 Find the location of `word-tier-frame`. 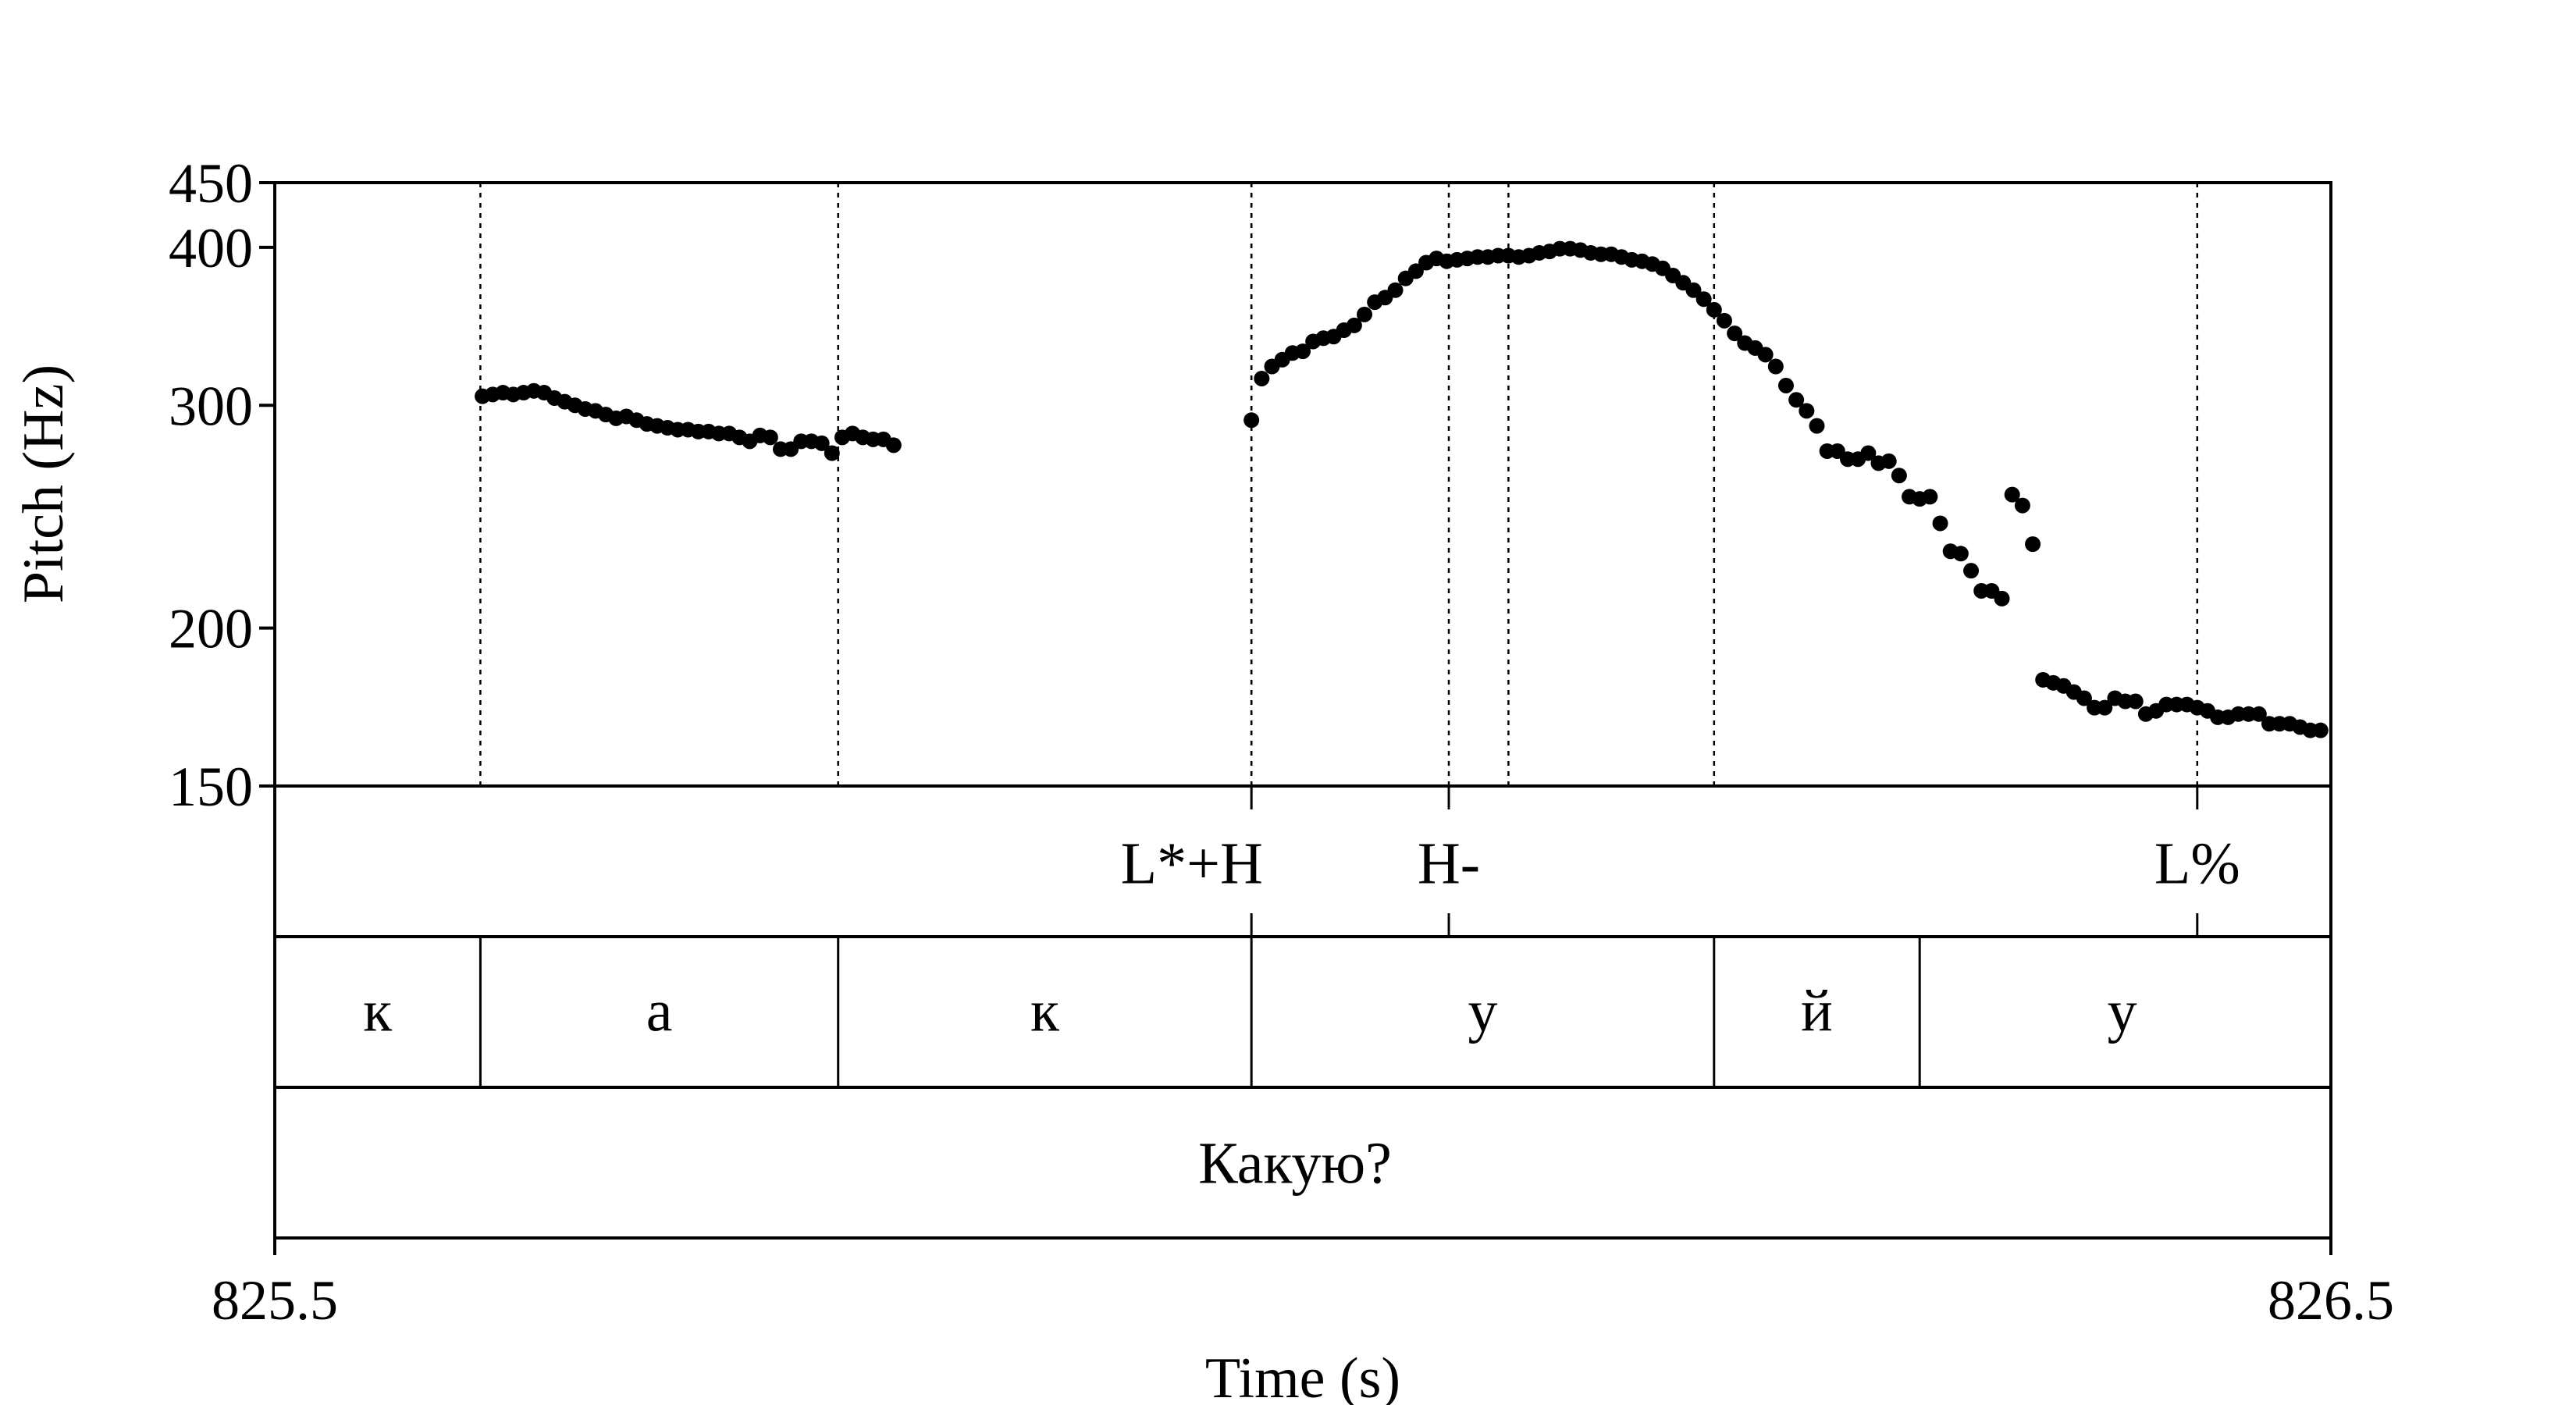

word-tier-frame is located at coordinates (1302, 1163).